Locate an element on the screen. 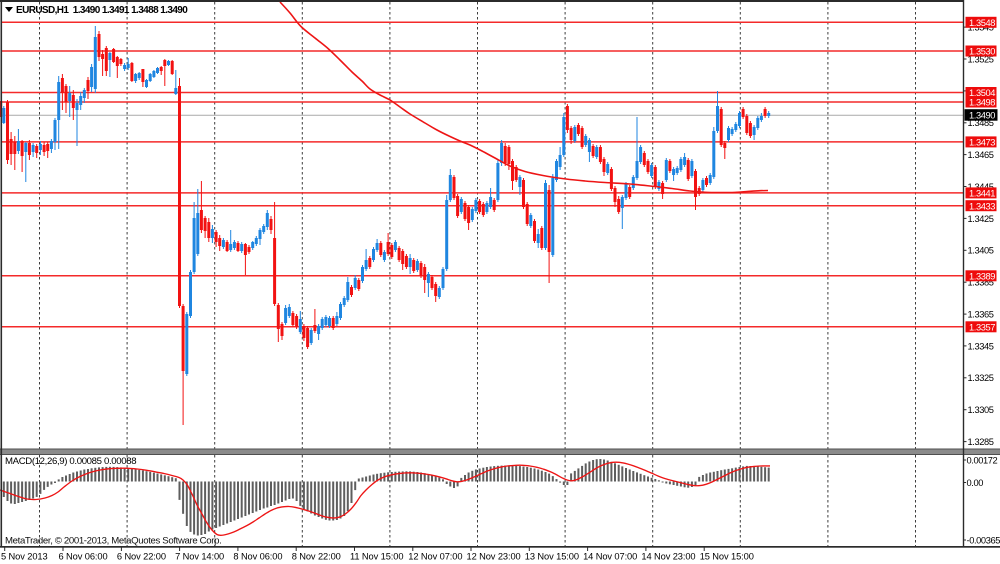 This screenshot has height=564, width=1000. svg-text: 13 Nov 15:00 is located at coordinates (552, 557).